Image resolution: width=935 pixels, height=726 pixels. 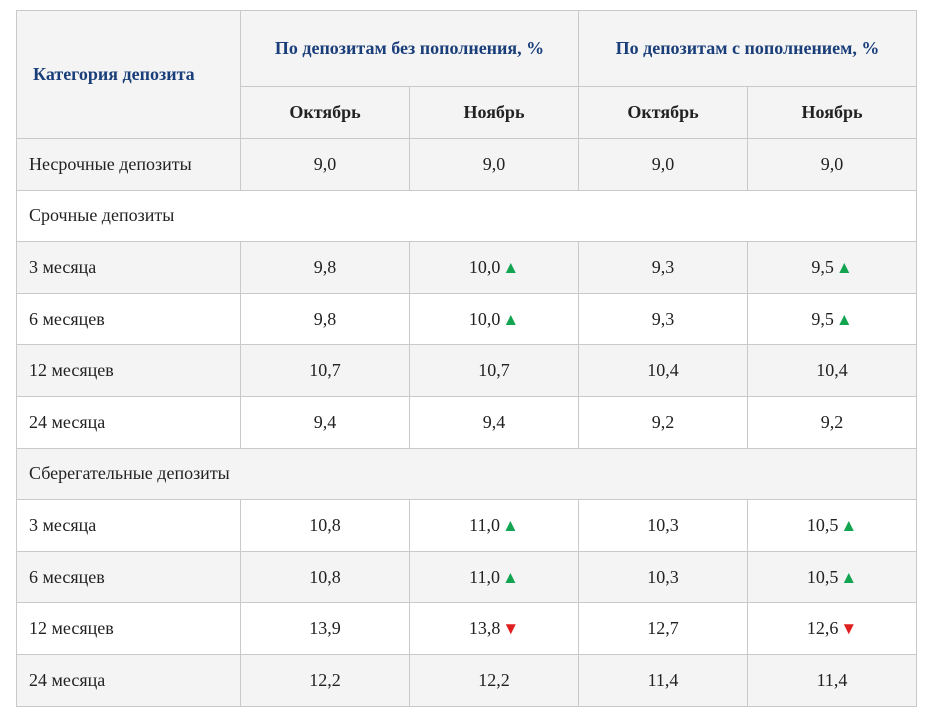 What do you see at coordinates (494, 112) in the screenshot?
I see `no-topup-november-header: Ноябрь` at bounding box center [494, 112].